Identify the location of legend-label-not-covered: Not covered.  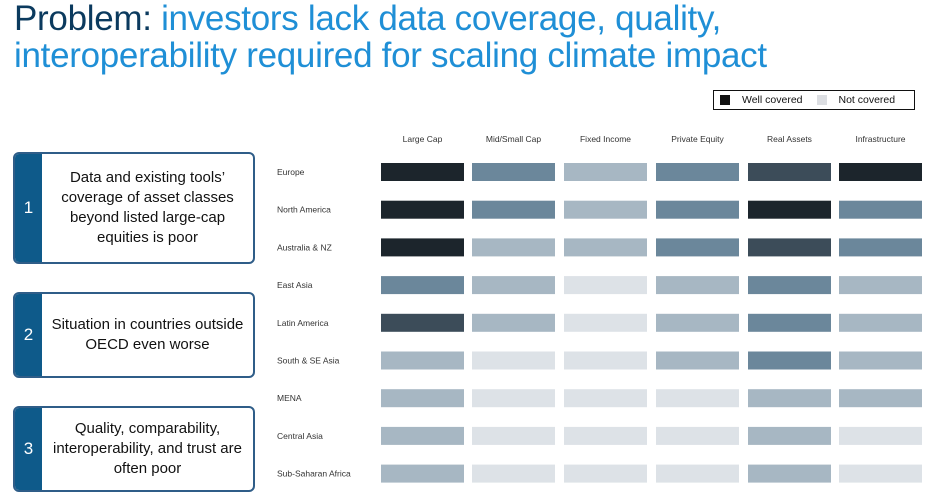
(867, 100).